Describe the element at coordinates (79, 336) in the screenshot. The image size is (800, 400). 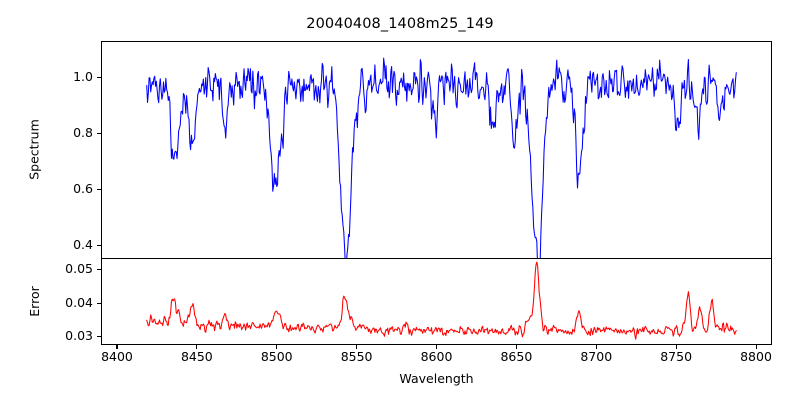
I see `error-y-tick-label: 0.03` at that location.